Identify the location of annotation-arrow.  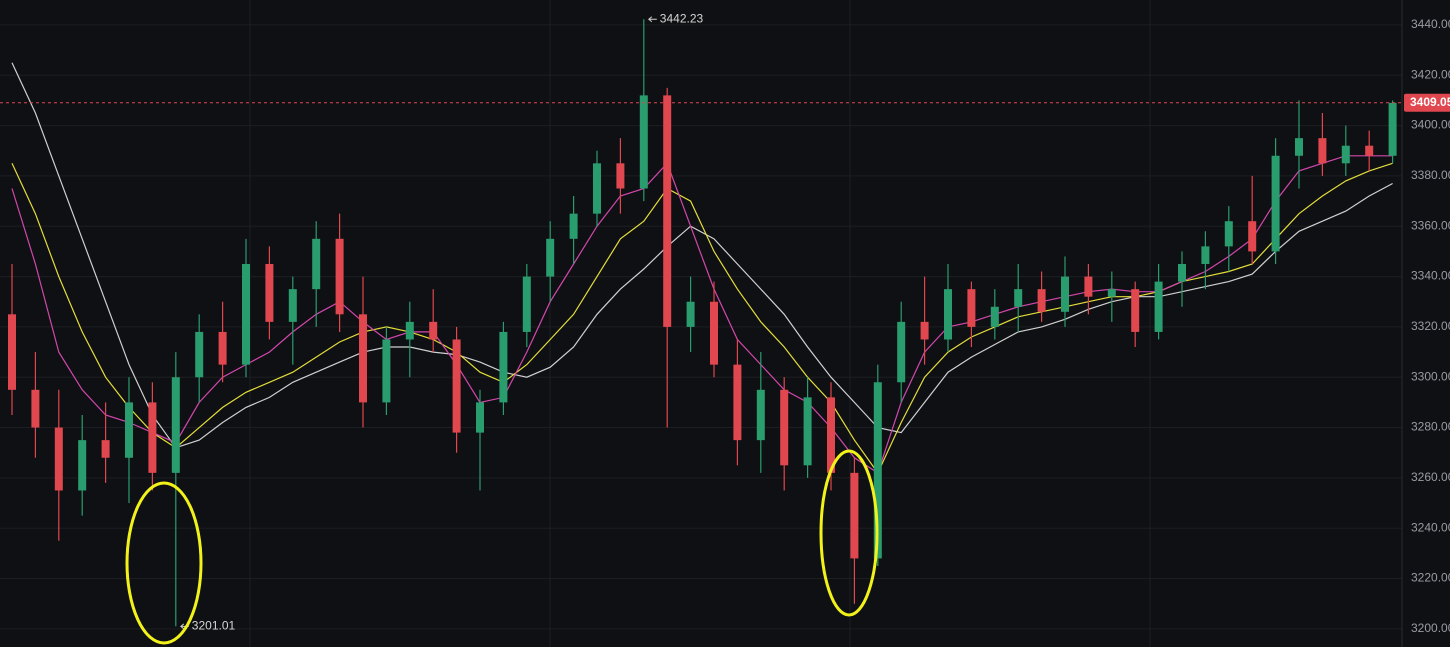
(652, 19).